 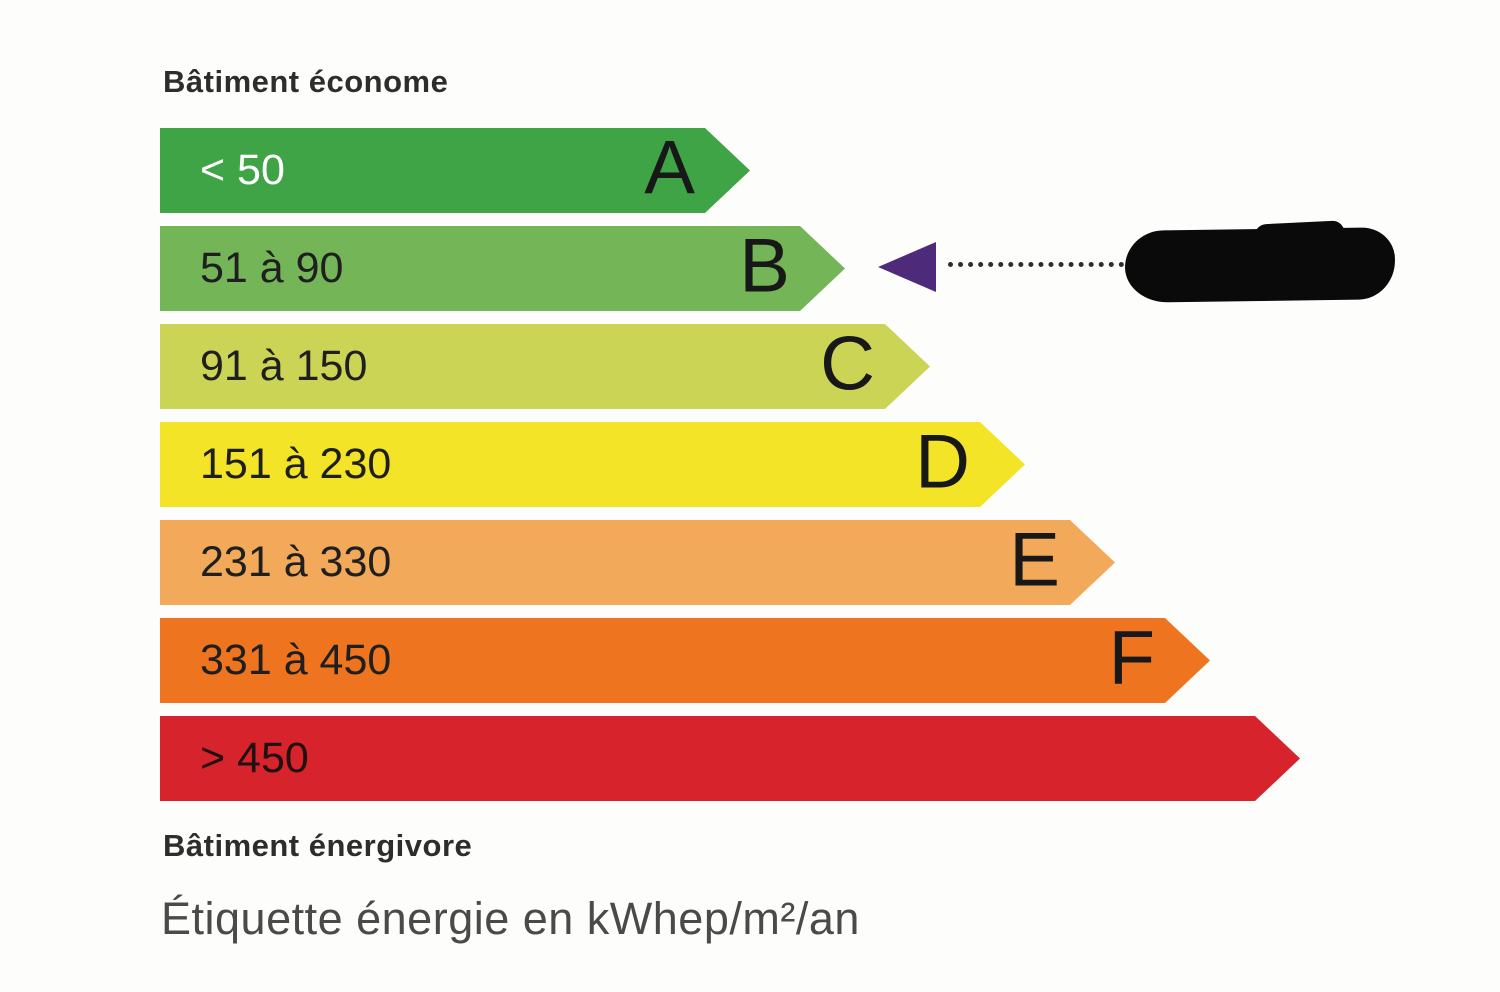 What do you see at coordinates (1260, 265) in the screenshot?
I see `redacted-value-blob` at bounding box center [1260, 265].